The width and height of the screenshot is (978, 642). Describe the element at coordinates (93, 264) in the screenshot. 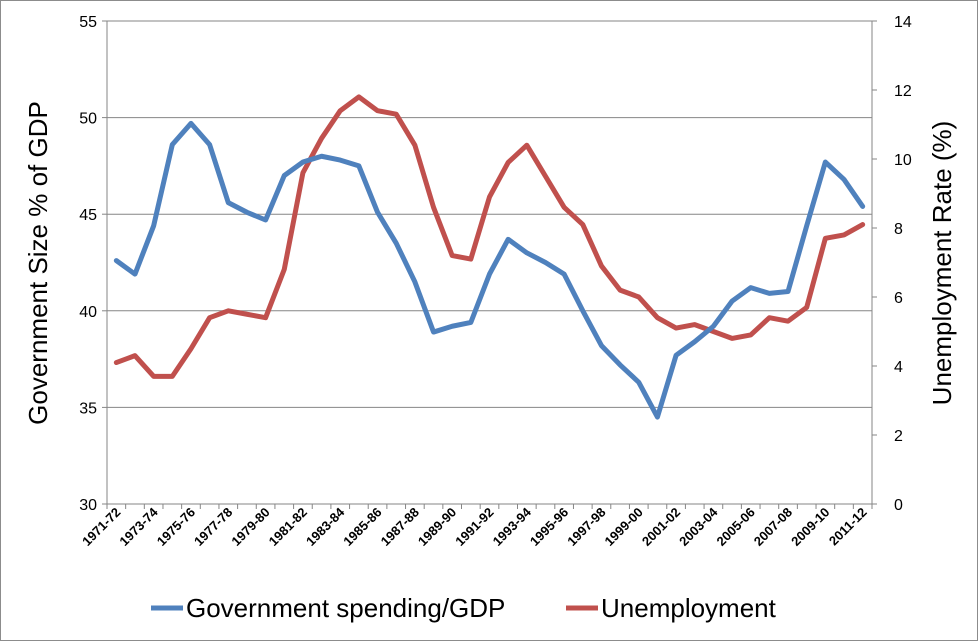

I see `left-y-axis: 30 35 40 45 50 55` at that location.